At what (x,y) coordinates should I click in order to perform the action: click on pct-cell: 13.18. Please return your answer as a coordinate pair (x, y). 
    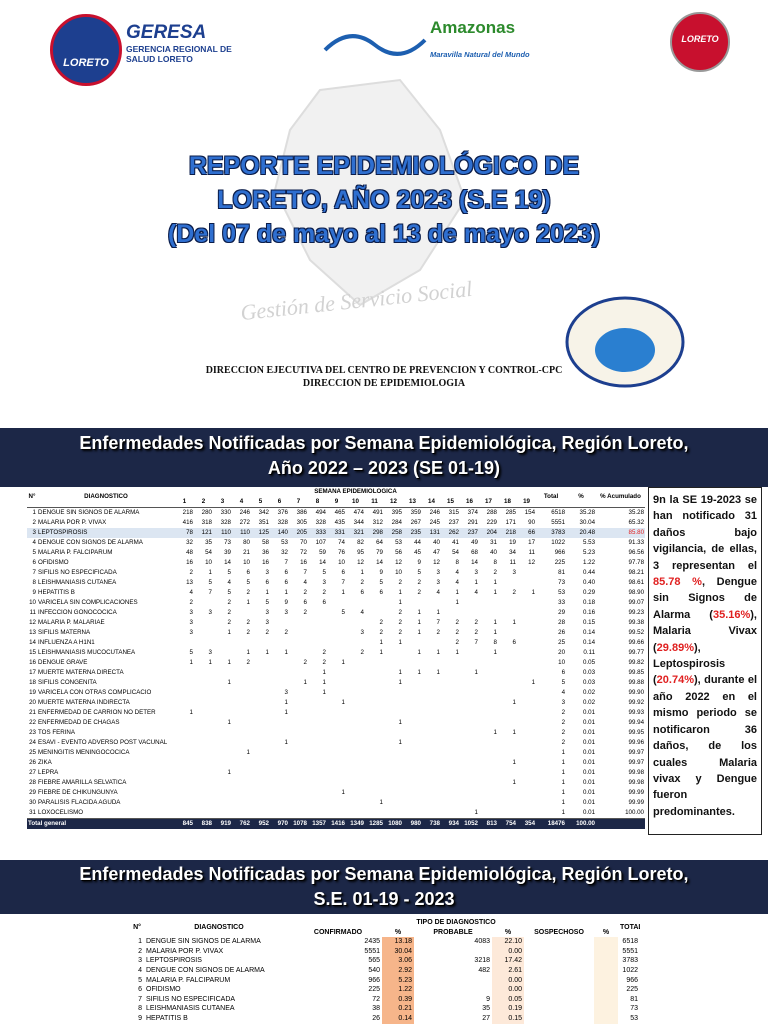
    Looking at the image, I should click on (398, 942).